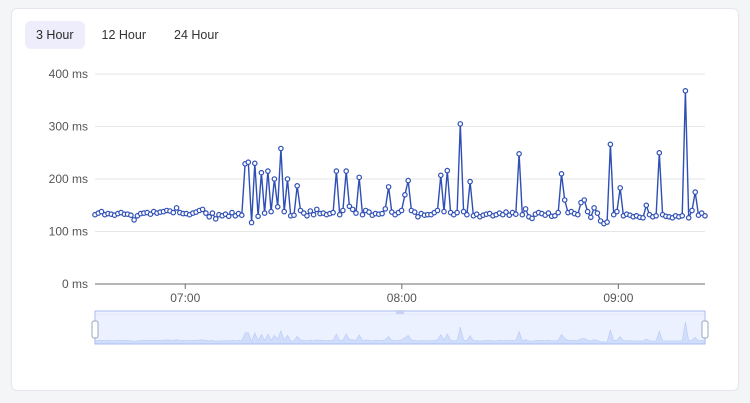 The width and height of the screenshot is (750, 403). What do you see at coordinates (75, 284) in the screenshot?
I see `y-tick-label: 0 ms` at bounding box center [75, 284].